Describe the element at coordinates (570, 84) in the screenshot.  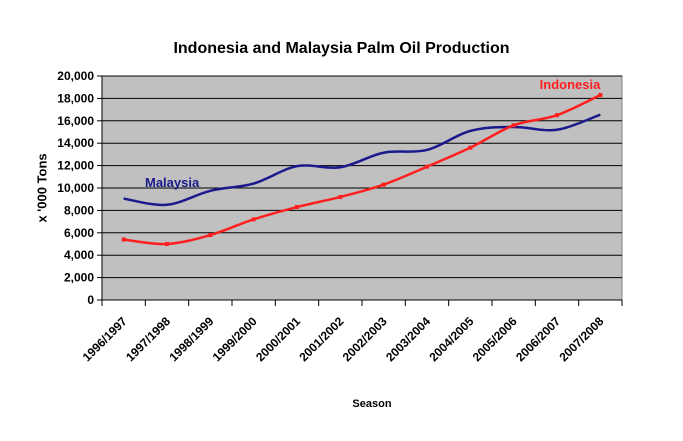
I see `series-label-indonesia: Indonesia` at that location.